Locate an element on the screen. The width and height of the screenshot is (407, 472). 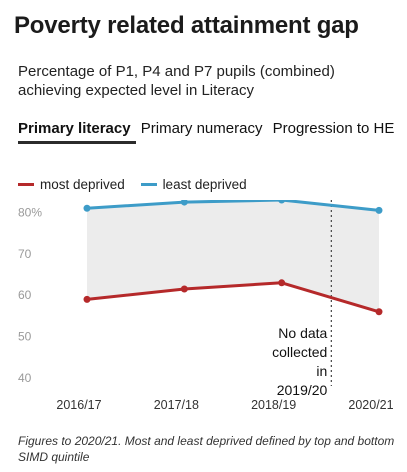
y-tick-label: 70 is located at coordinates (25, 254).